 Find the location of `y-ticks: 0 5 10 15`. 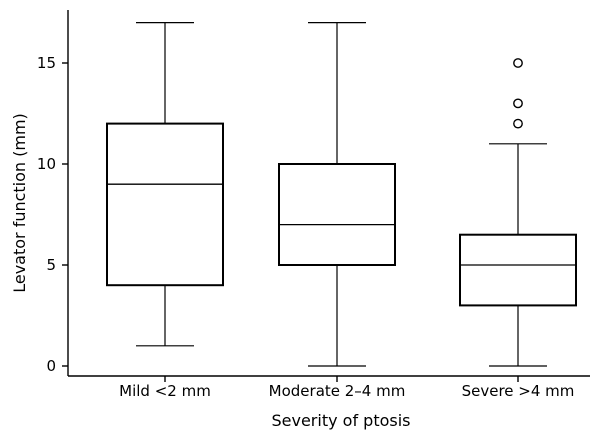

y-ticks: 0 5 10 15 is located at coordinates (52, 214).